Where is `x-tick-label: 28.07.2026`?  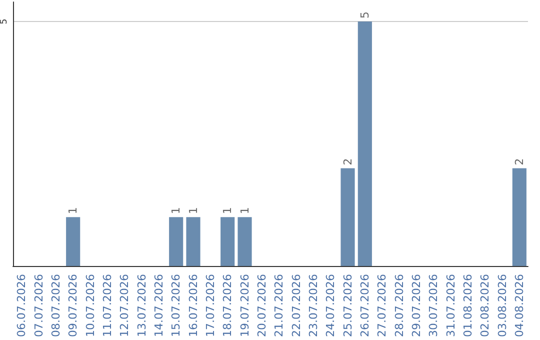 x-tick-label: 28.07.2026 is located at coordinates (399, 306).